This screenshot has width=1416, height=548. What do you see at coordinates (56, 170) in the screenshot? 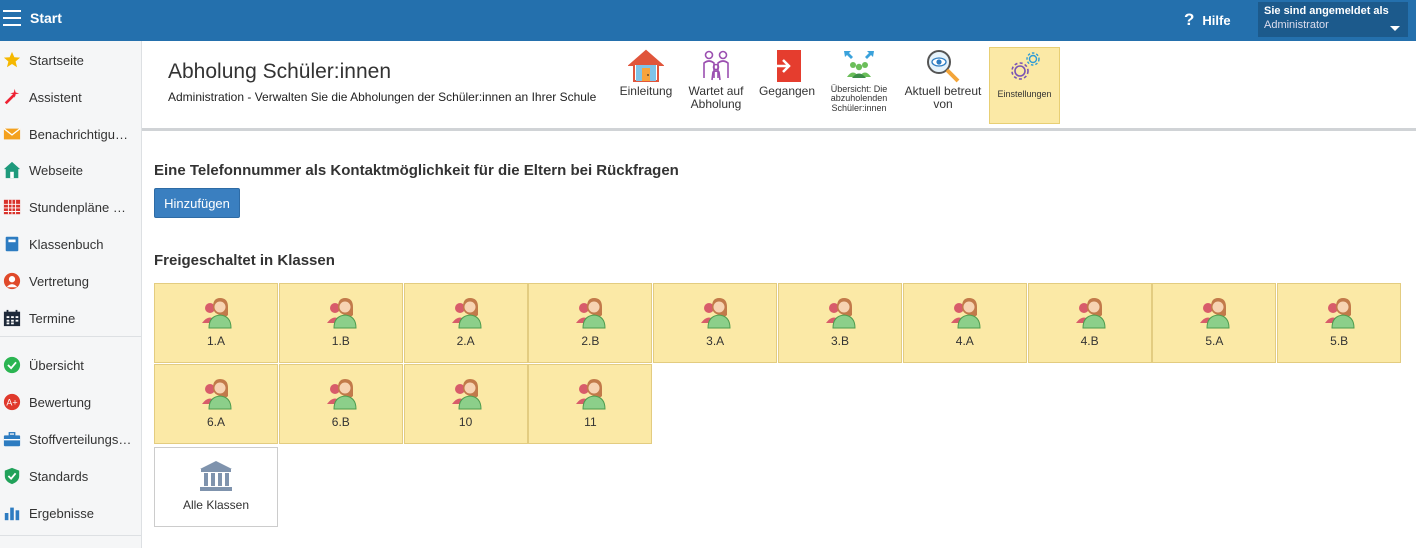
I see `sidebar-item-label: Webseite` at bounding box center [56, 170].